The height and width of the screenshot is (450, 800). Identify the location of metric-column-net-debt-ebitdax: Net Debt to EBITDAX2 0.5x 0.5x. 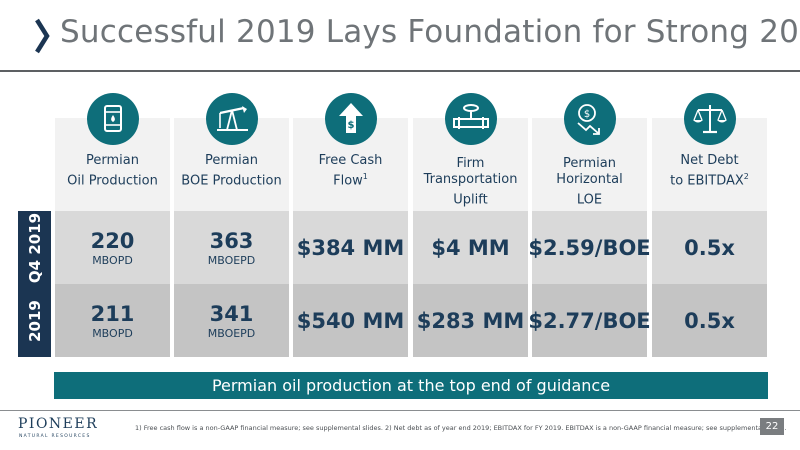
(709, 238).